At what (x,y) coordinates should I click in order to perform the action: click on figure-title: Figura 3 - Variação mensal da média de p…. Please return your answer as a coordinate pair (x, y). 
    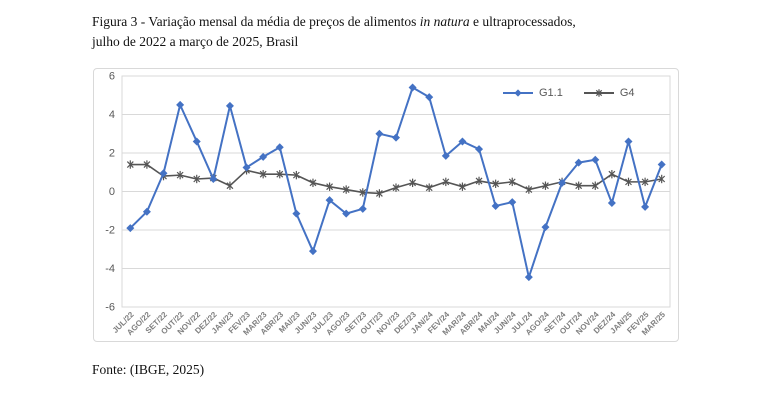
    Looking at the image, I should click on (392, 32).